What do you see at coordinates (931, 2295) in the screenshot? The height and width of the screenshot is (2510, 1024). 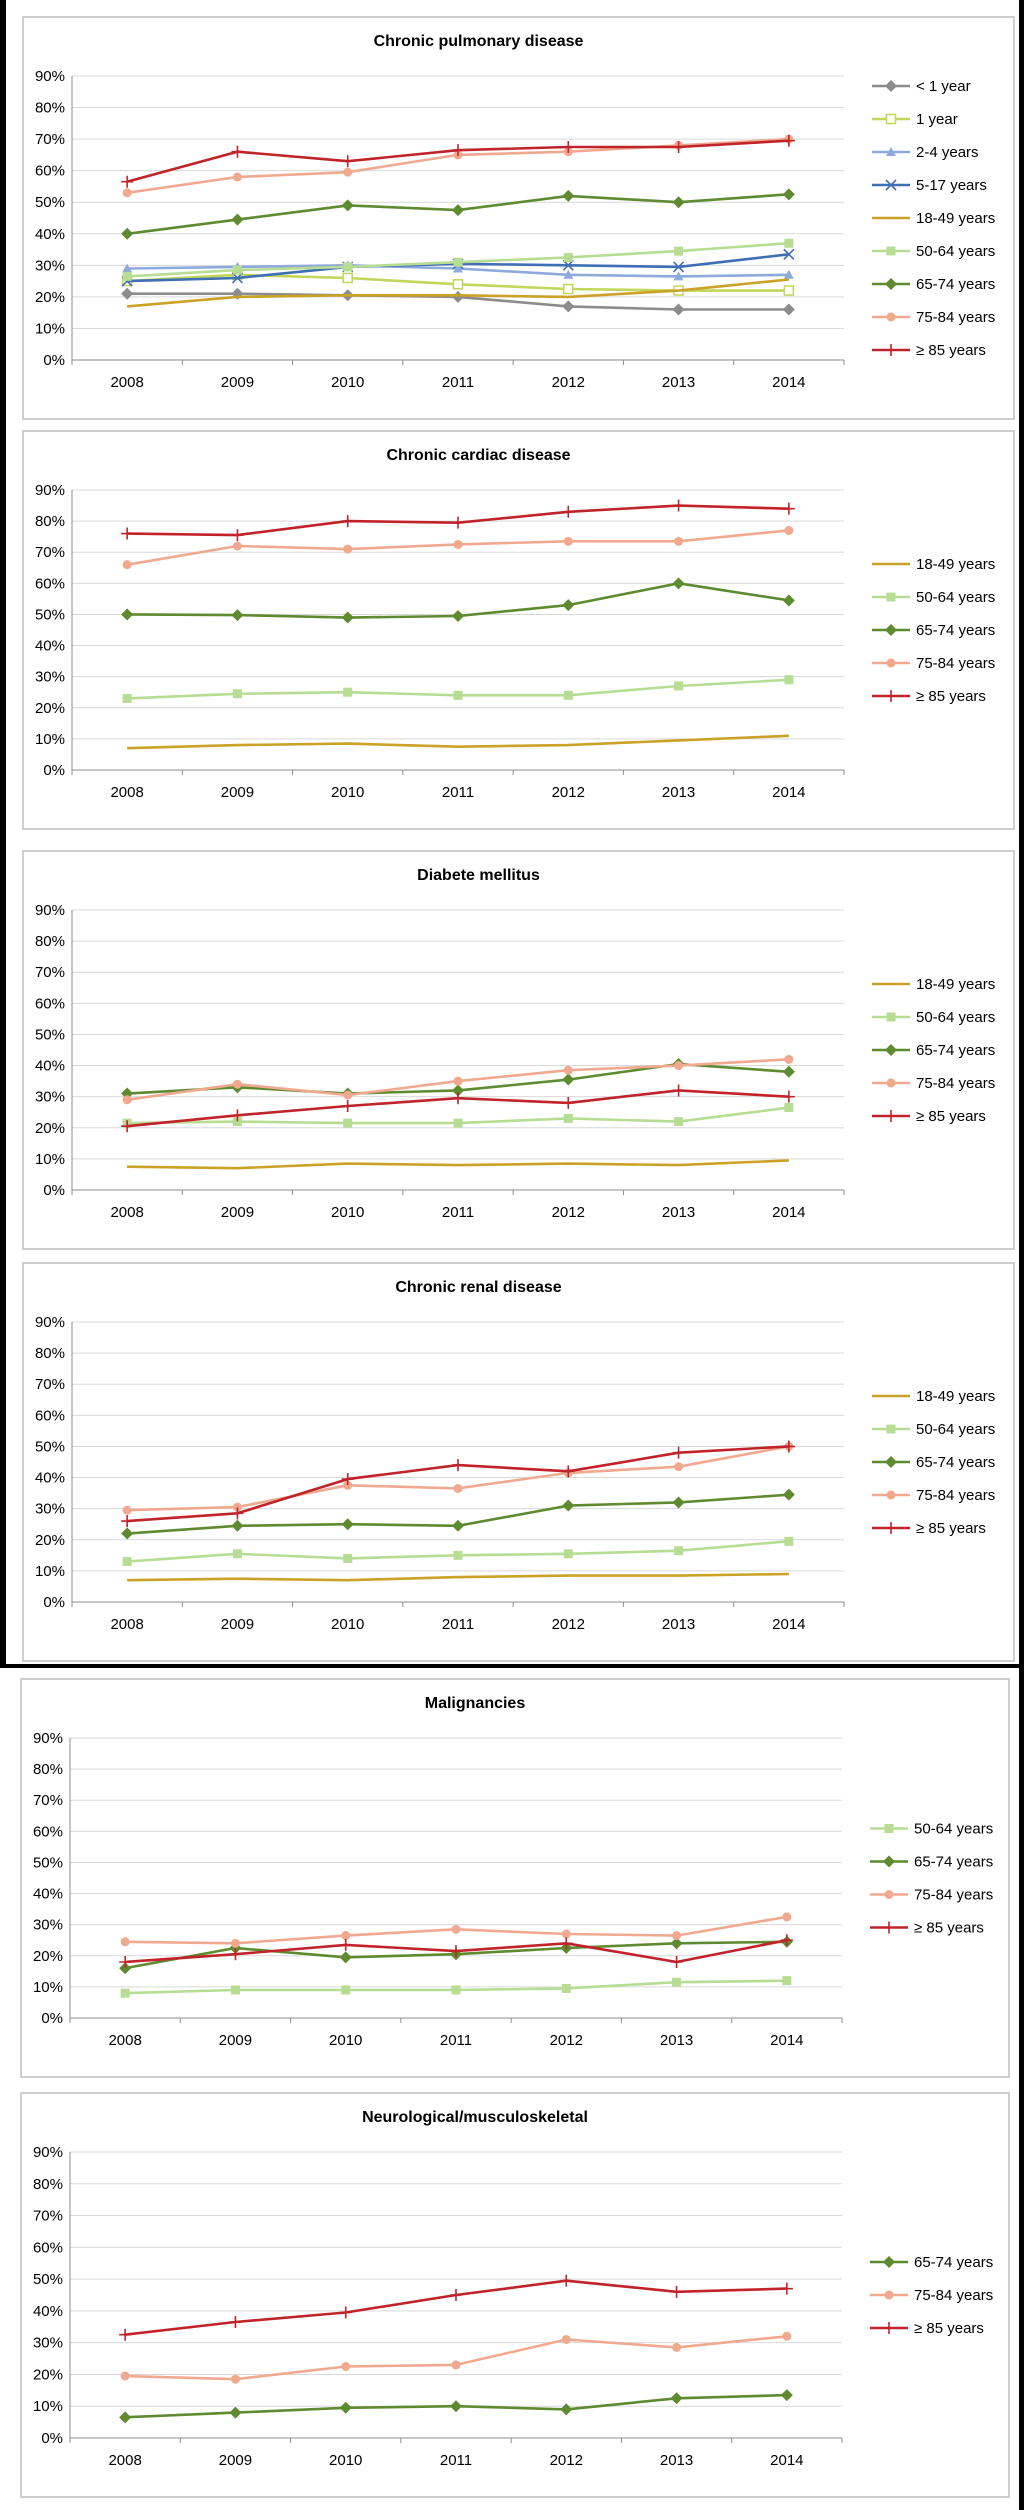 I see `legend-item: 75-84 years` at bounding box center [931, 2295].